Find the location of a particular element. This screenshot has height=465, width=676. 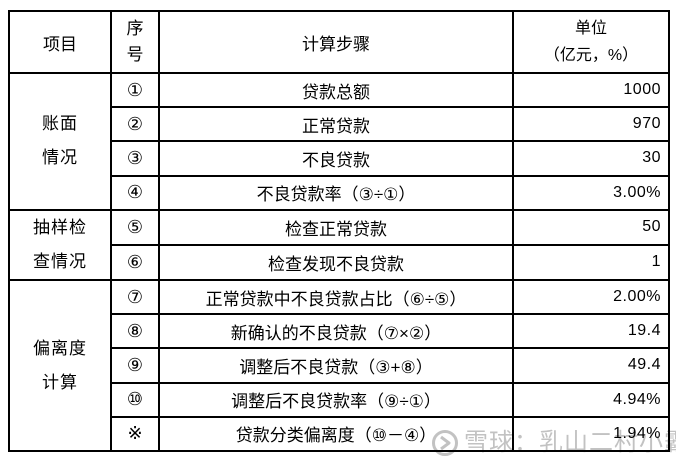

row-seq: ⑦ is located at coordinates (135, 297).